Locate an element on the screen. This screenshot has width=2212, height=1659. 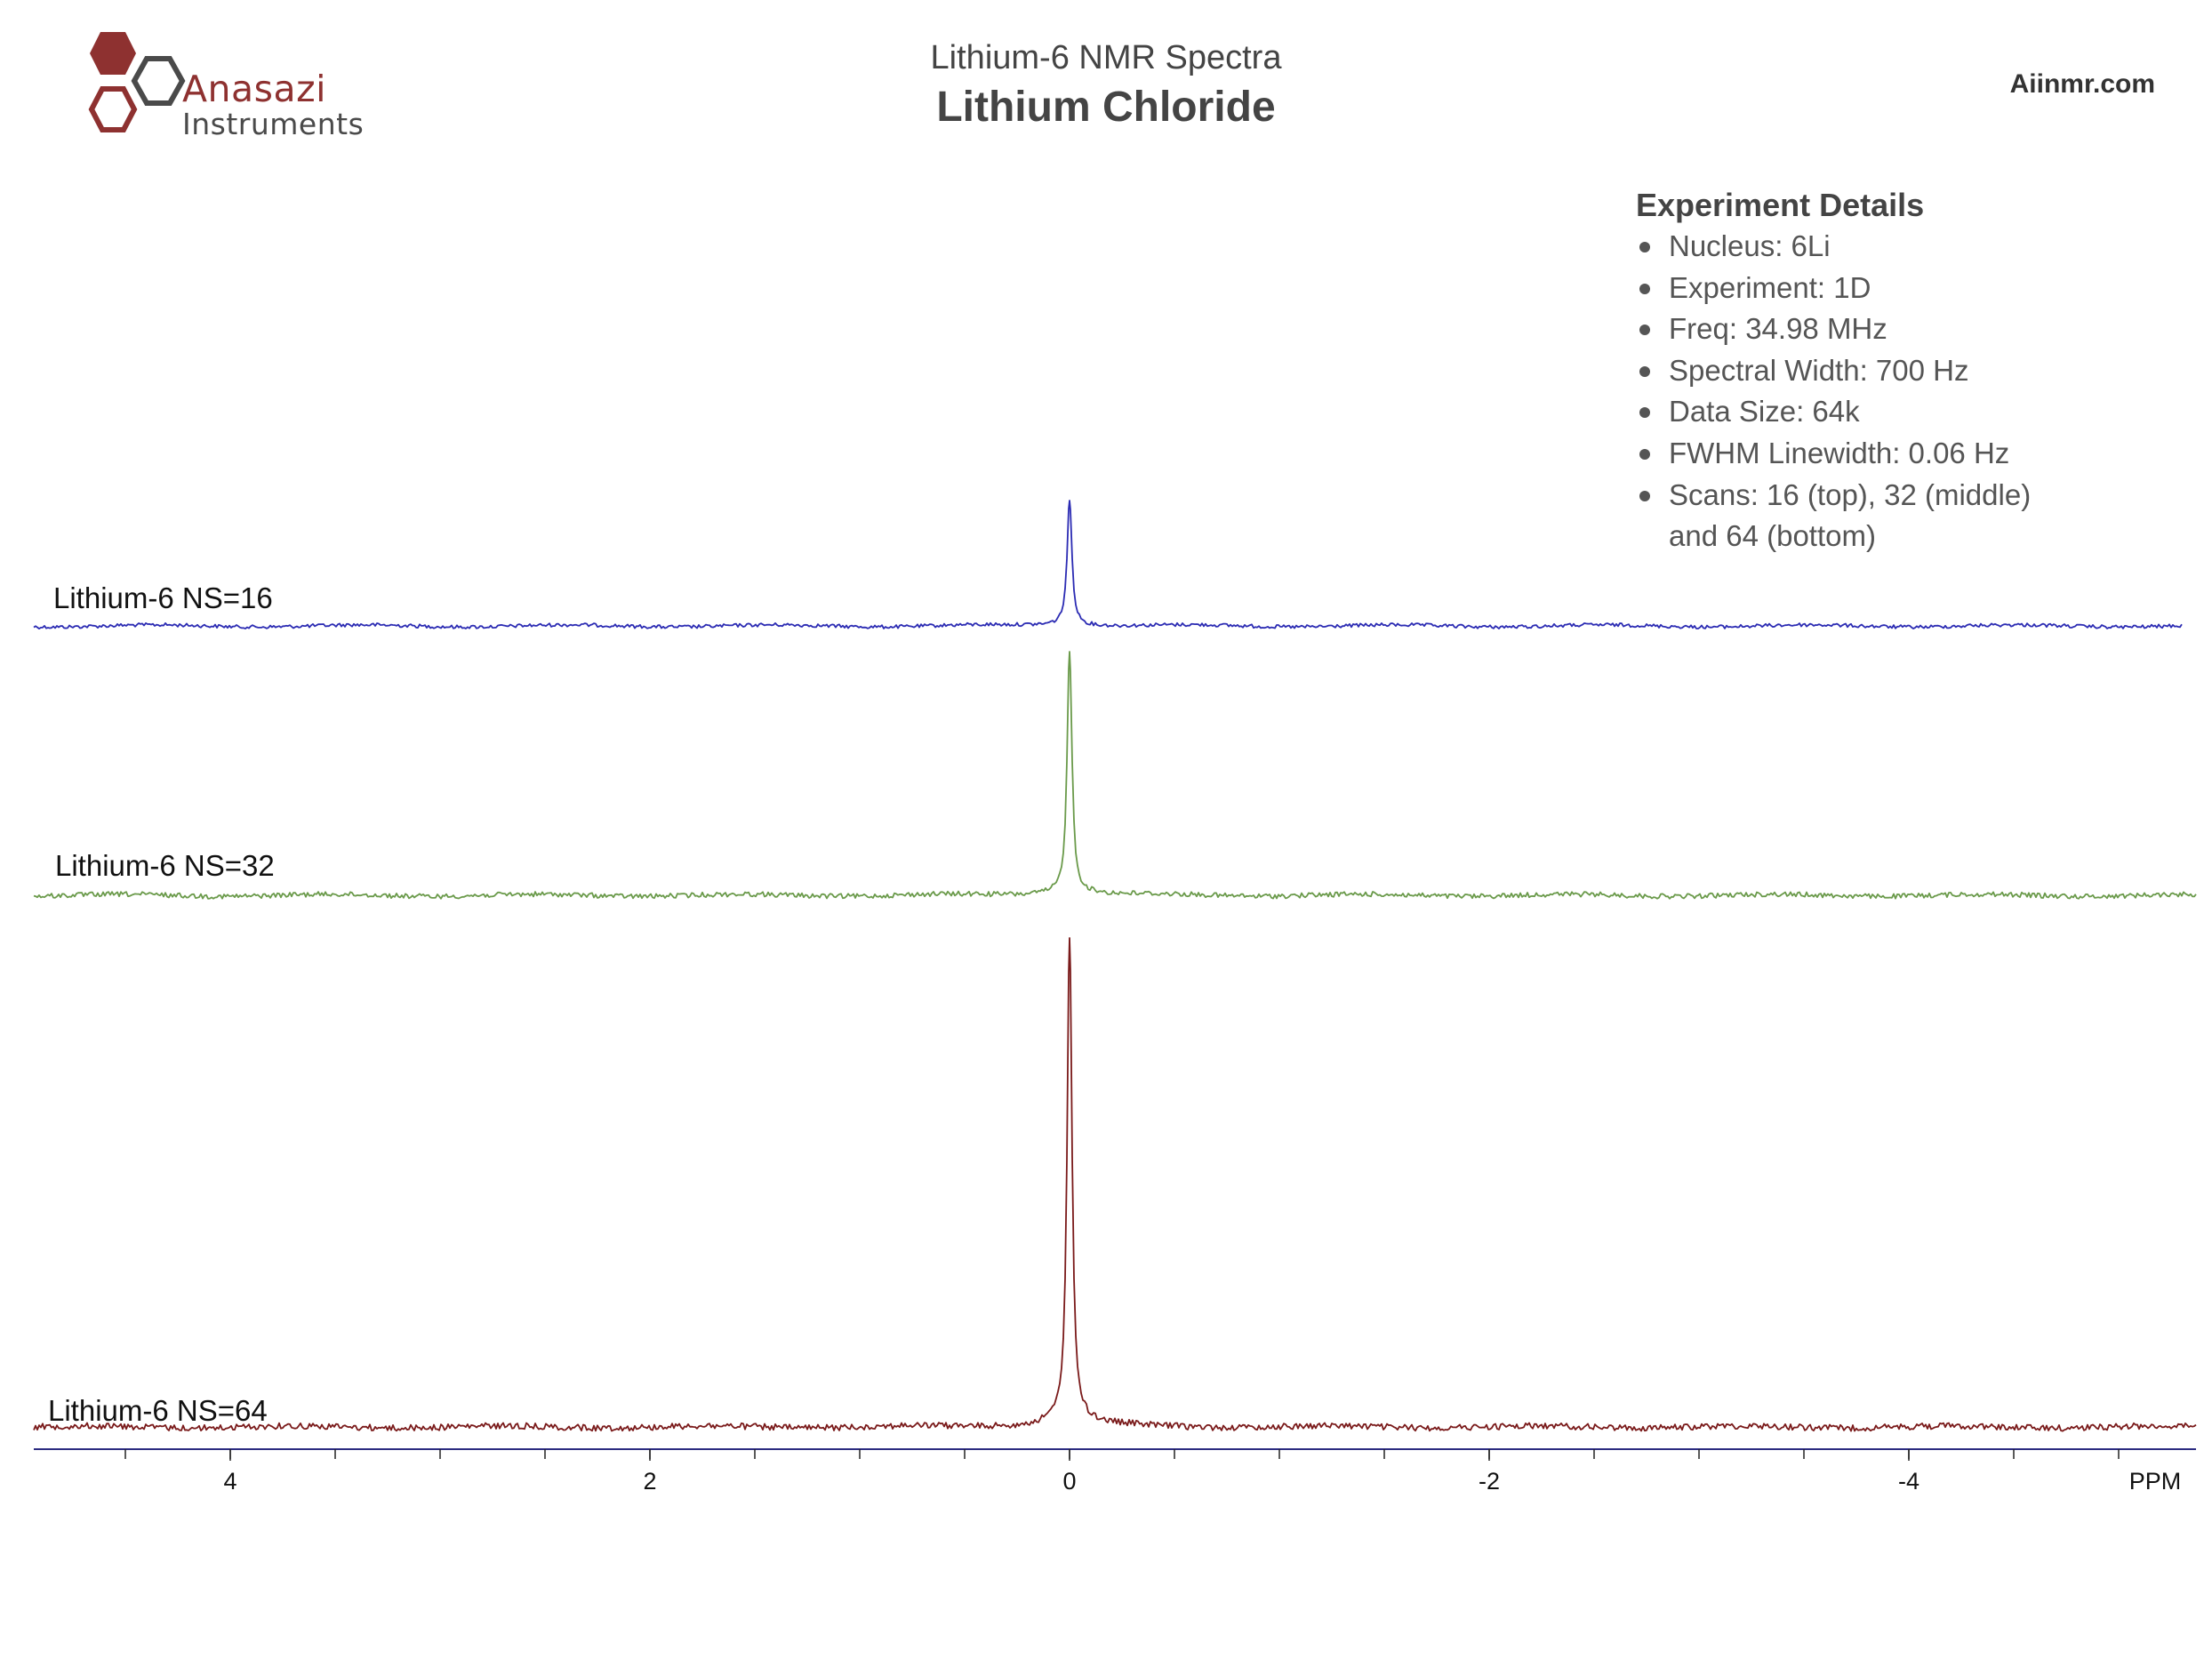
x-tick-label: -2 is located at coordinates (1489, 1481).